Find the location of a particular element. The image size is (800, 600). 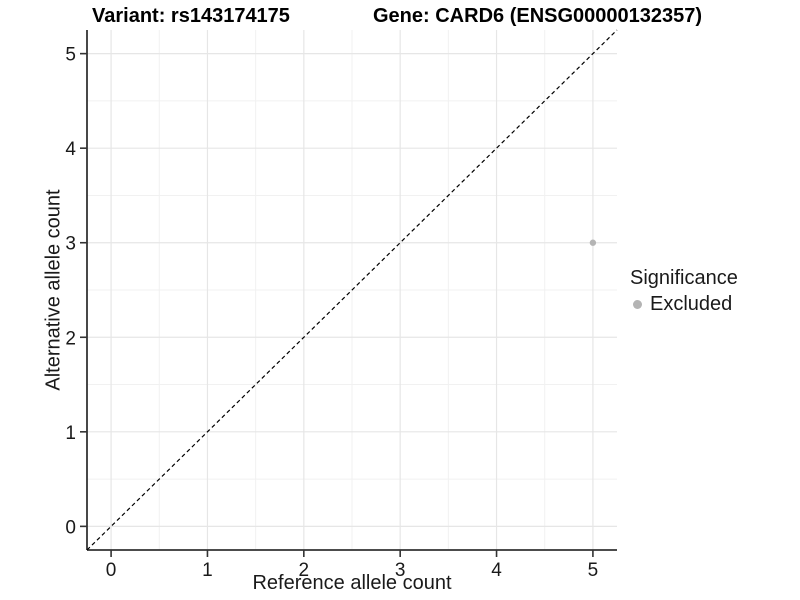

data-point is located at coordinates (593, 242).